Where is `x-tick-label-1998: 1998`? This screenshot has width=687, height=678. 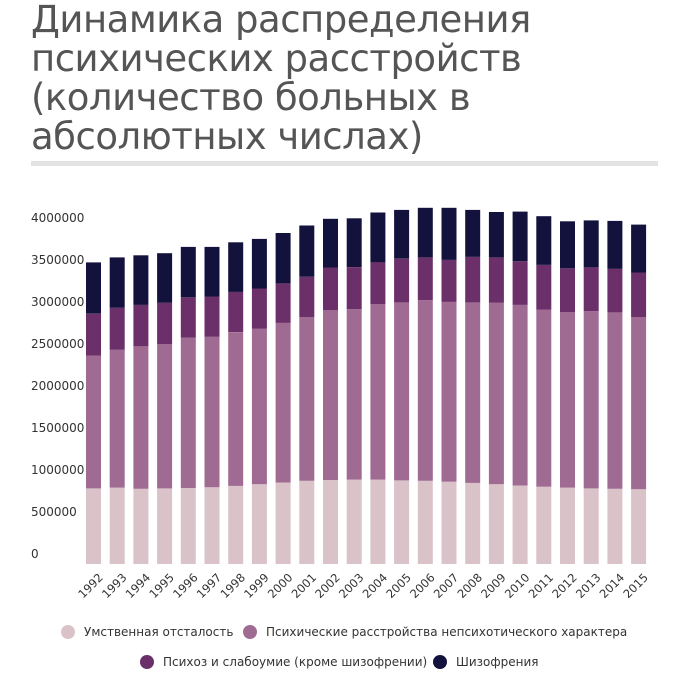
x-tick-label-1998: 1998 is located at coordinates (232, 585).